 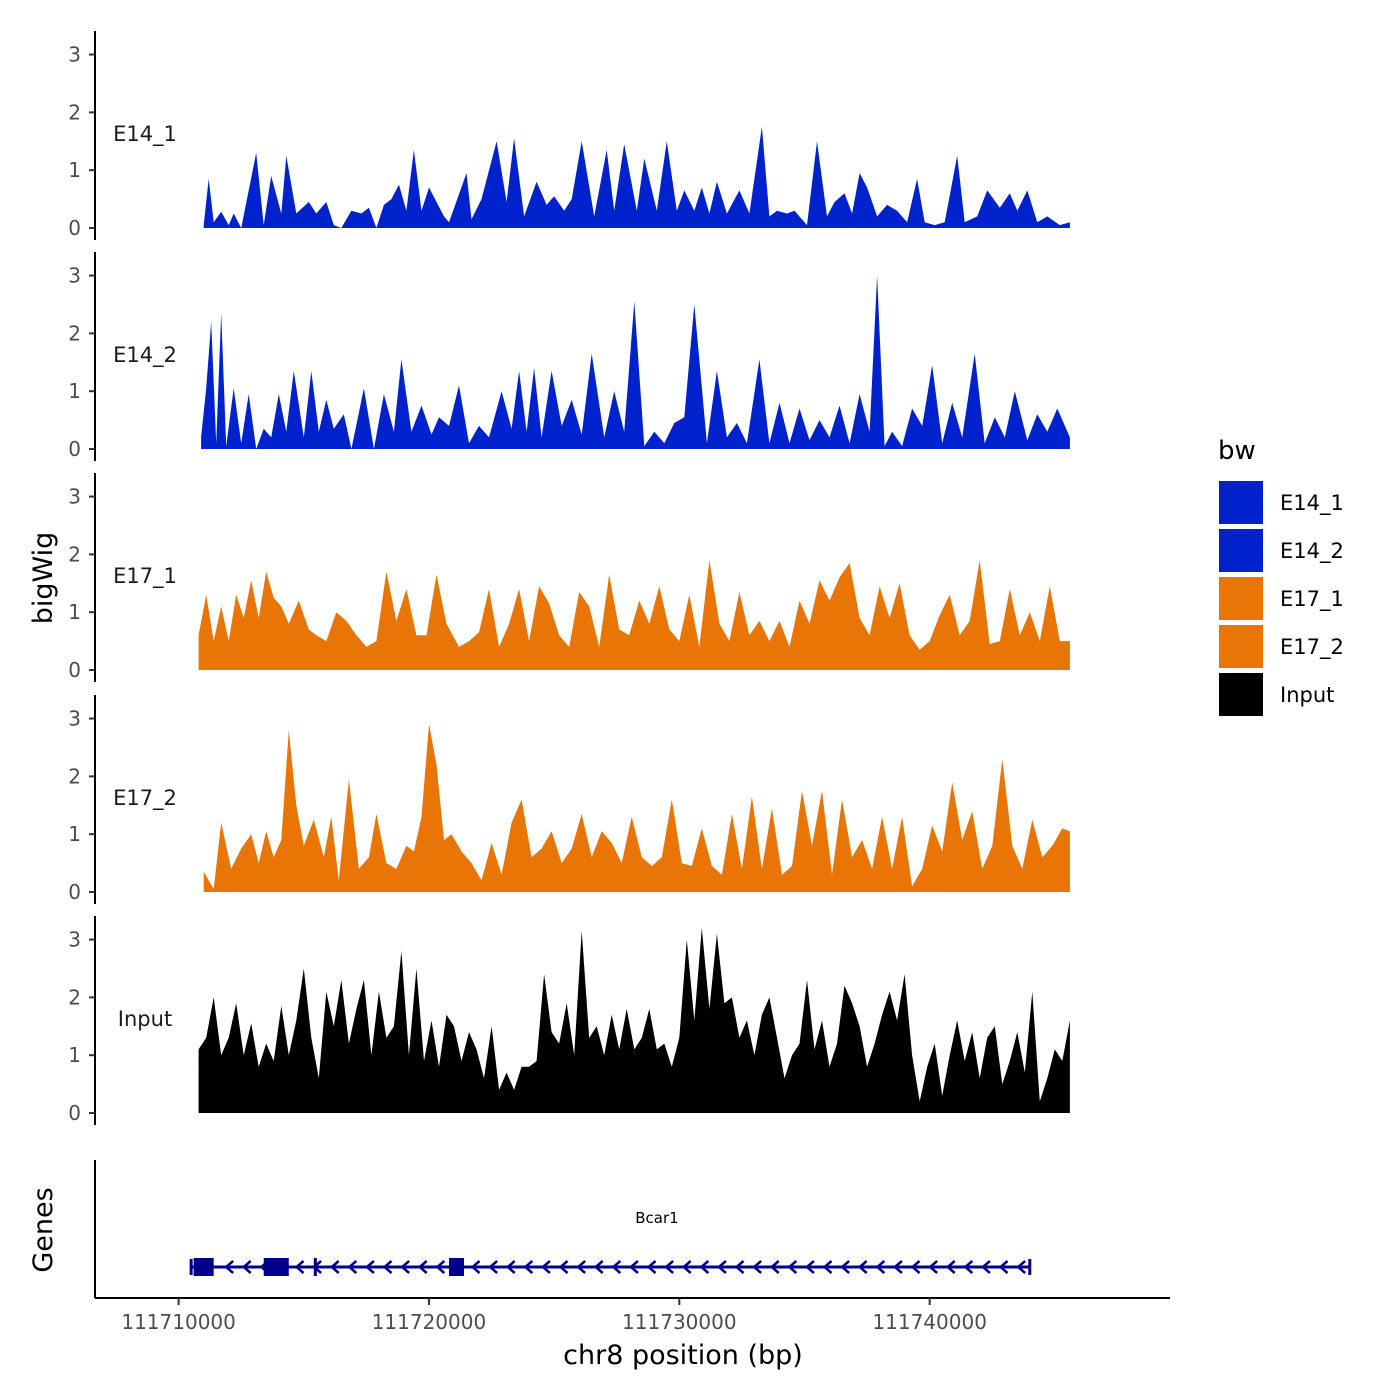 What do you see at coordinates (1312, 647) in the screenshot?
I see `legend-label-E17_2: E17_2` at bounding box center [1312, 647].